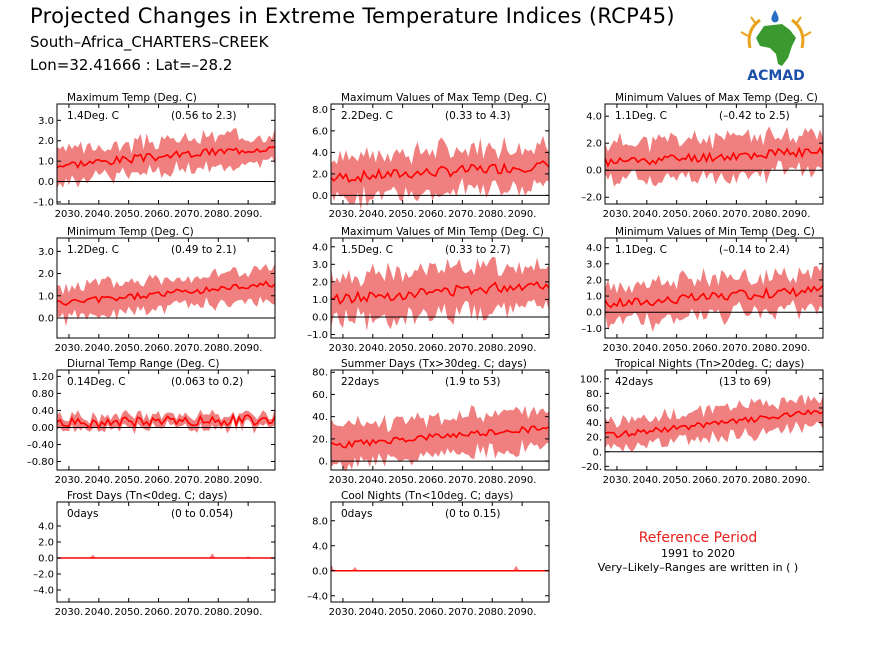 Image resolution: width=879 pixels, height=659 pixels. I want to click on likely-range-label: (–0.14 to 2.4), so click(754, 250).